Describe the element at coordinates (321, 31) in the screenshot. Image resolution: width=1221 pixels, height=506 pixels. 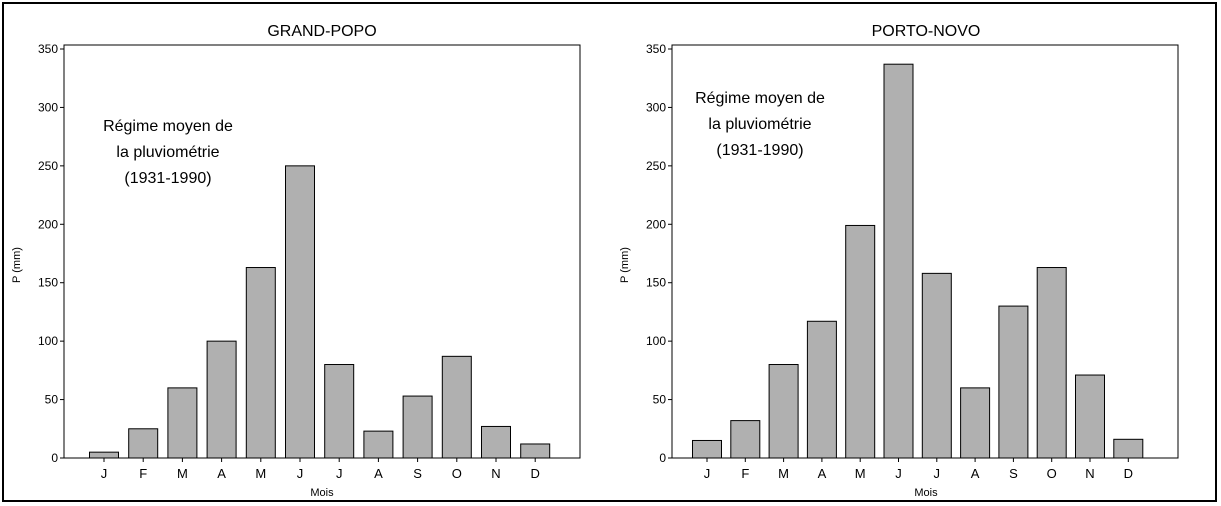
I see `chart-title: GRAND-POPO` at that location.